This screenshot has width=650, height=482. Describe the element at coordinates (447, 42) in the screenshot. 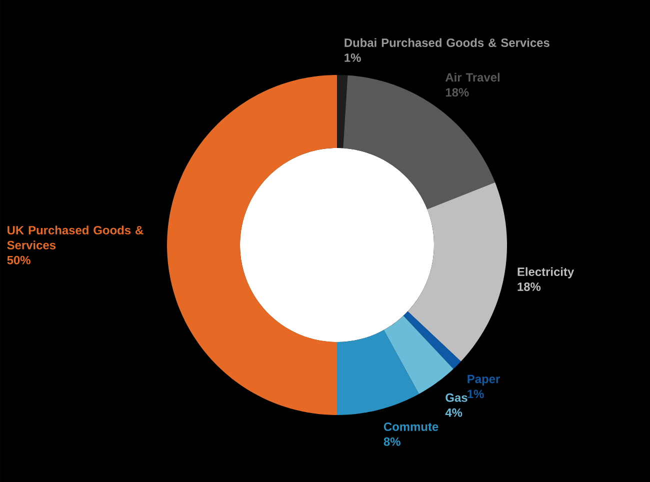

I see `slice-label: Dubai Purchased Goods & Services` at that location.